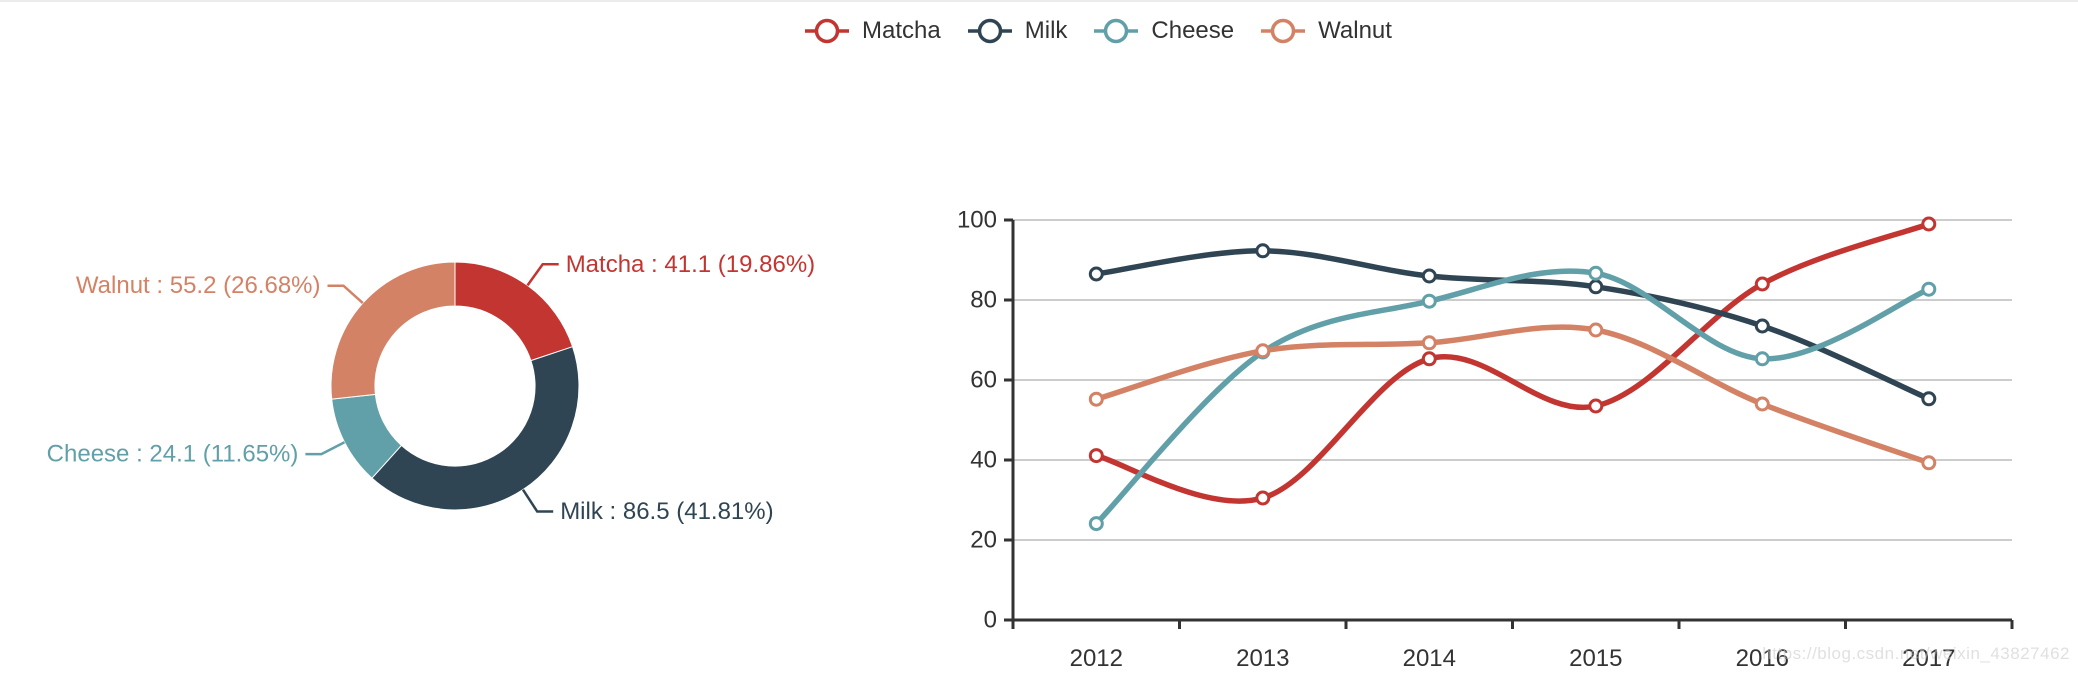  I want to click on watermark: https://blog.csdn.net/weixin_43827462, so click(1916, 653).